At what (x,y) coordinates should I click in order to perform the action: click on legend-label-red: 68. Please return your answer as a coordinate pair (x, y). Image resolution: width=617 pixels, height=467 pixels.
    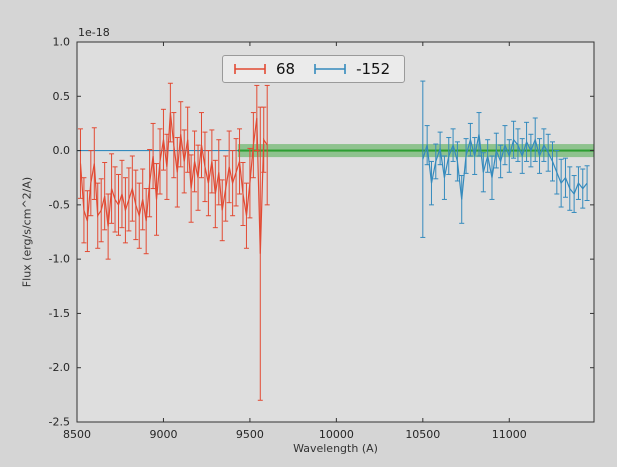
    Looking at the image, I should click on (286, 69).